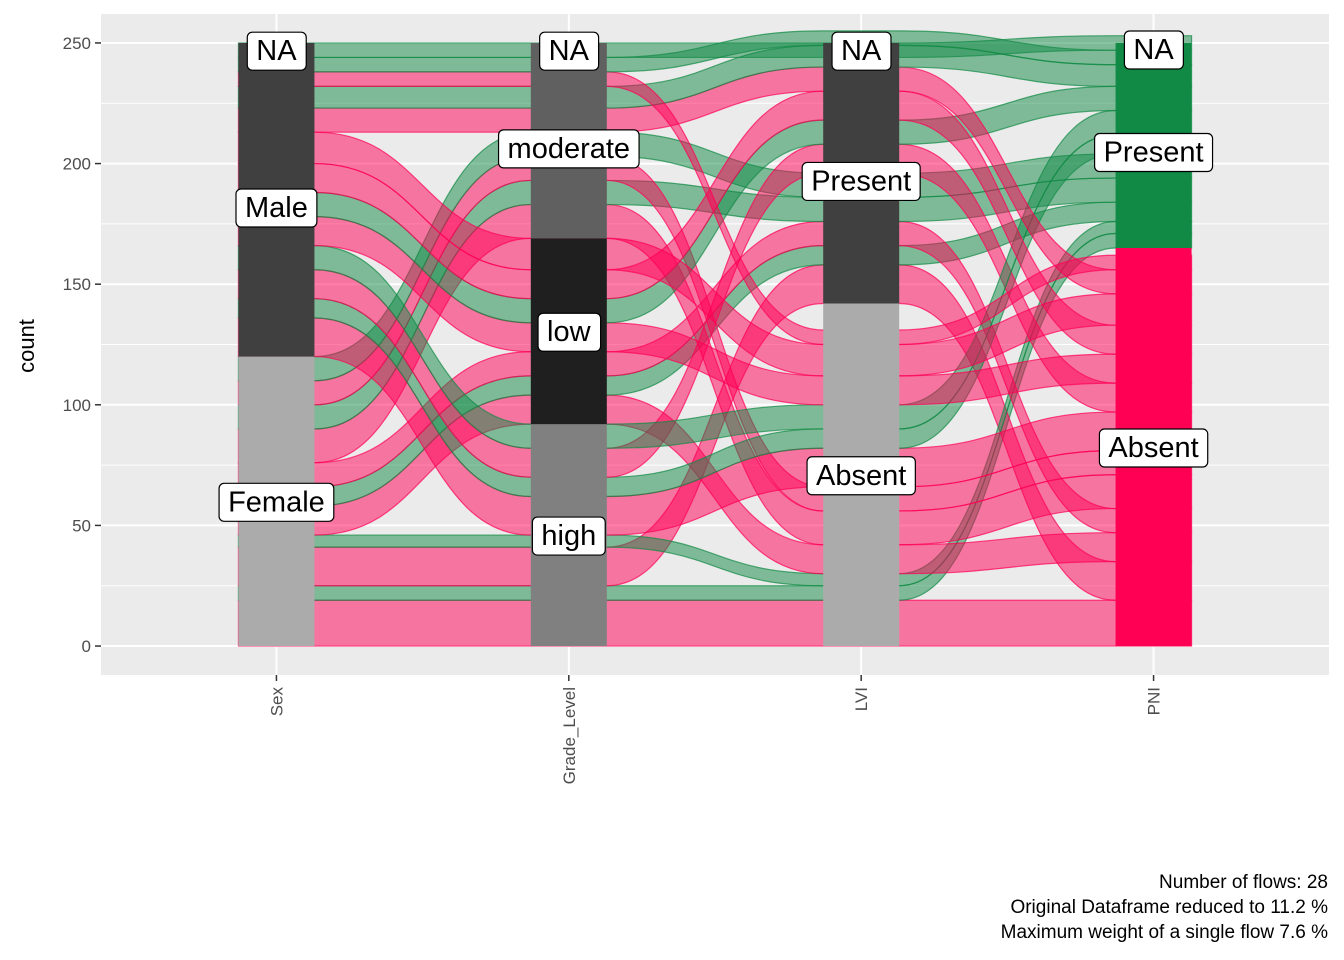  What do you see at coordinates (569, 735) in the screenshot?
I see `x-tick-label: Grade_Level` at bounding box center [569, 735].